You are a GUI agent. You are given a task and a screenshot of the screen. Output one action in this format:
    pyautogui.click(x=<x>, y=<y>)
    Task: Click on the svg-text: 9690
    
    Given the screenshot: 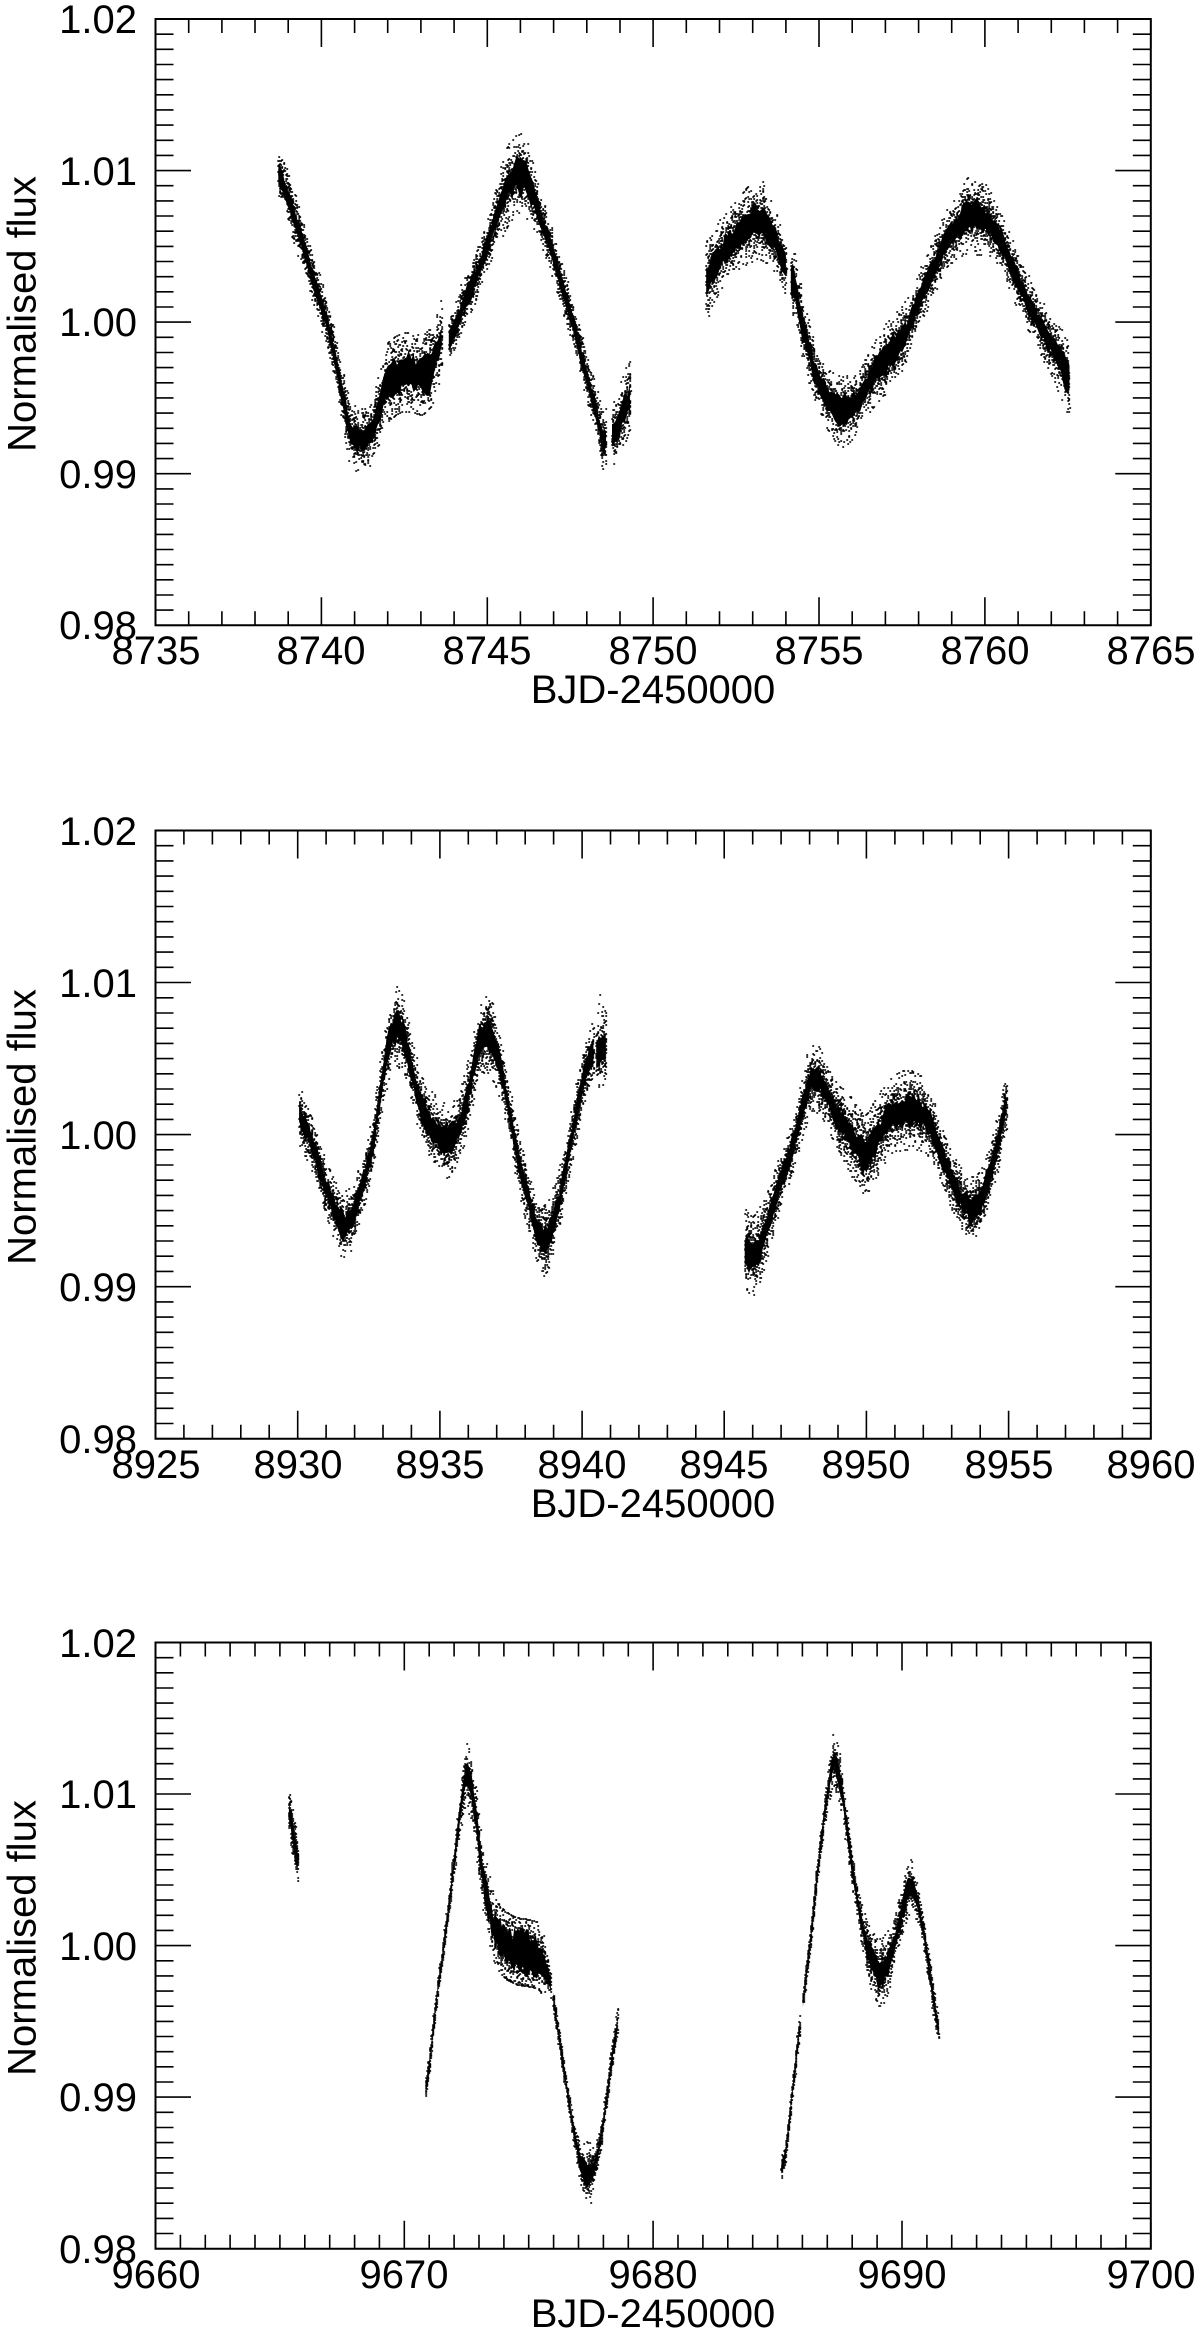 What is the action you would take?
    pyautogui.click(x=902, y=2275)
    